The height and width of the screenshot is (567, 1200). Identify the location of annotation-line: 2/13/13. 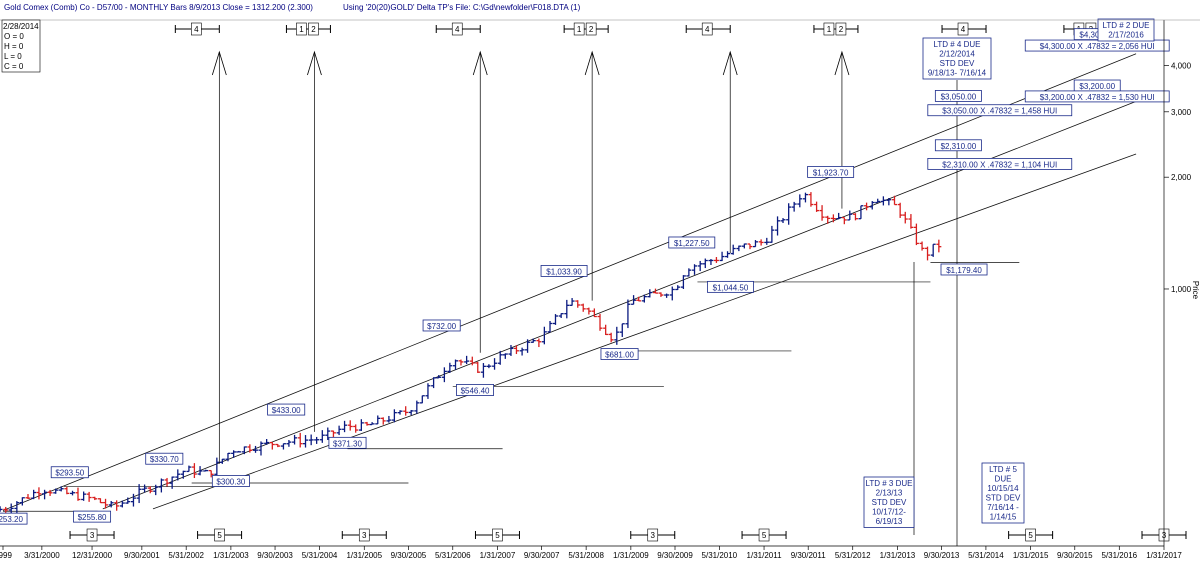
(889, 493).